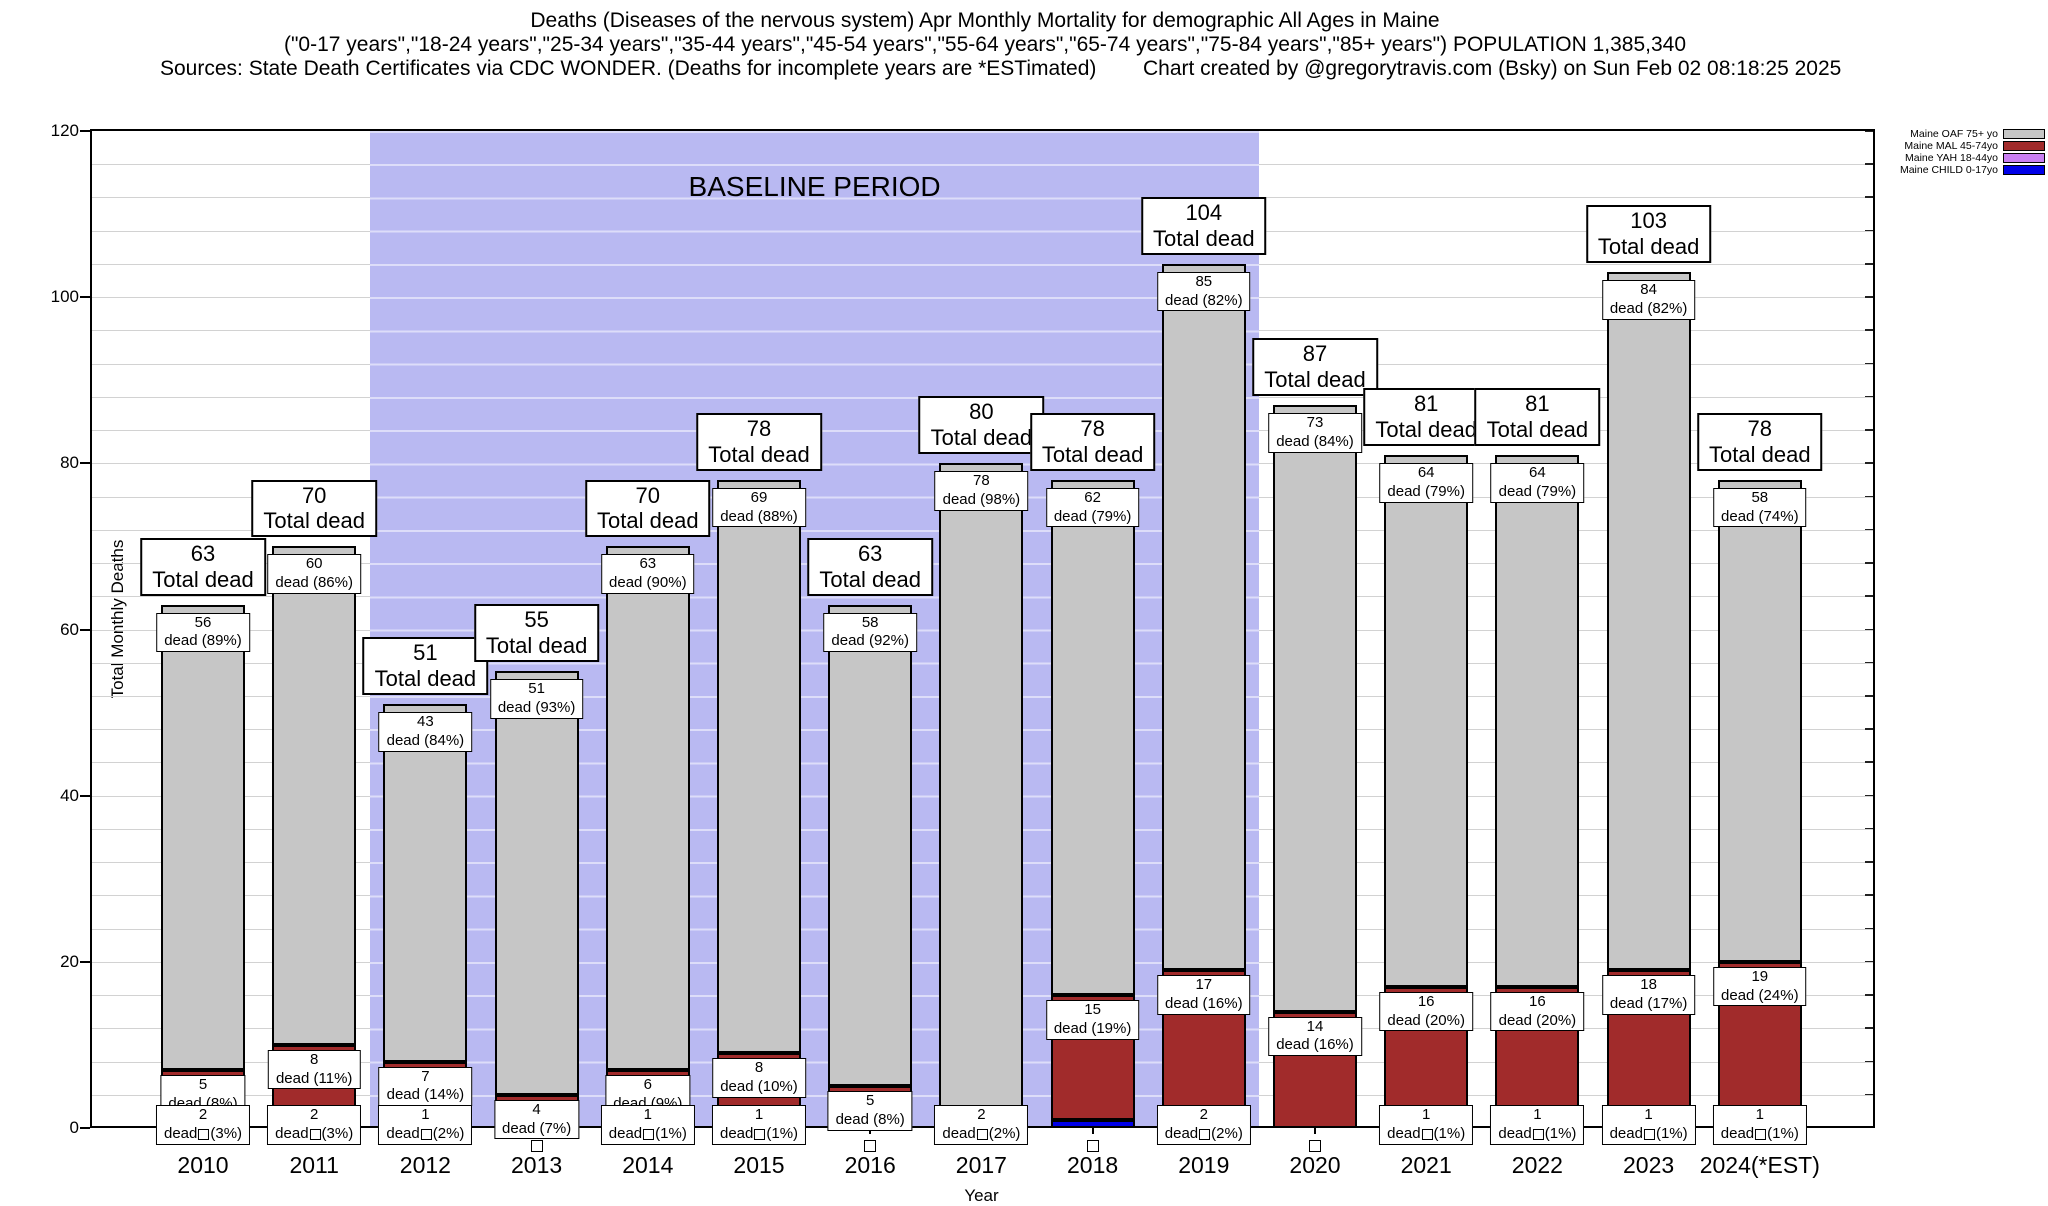  Describe the element at coordinates (870, 1146) in the screenshot. I see `zero-marker-square-2016` at that location.